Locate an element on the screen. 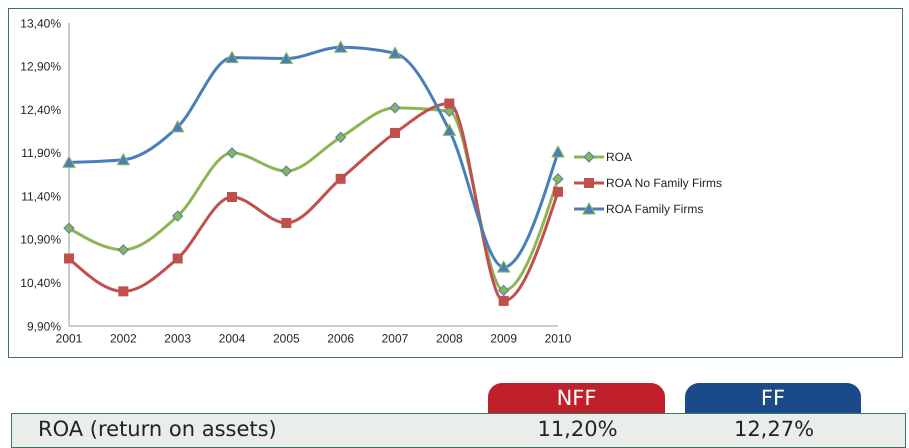 This screenshot has width=909, height=448. y-tick-label: 11,40% is located at coordinates (41, 196).